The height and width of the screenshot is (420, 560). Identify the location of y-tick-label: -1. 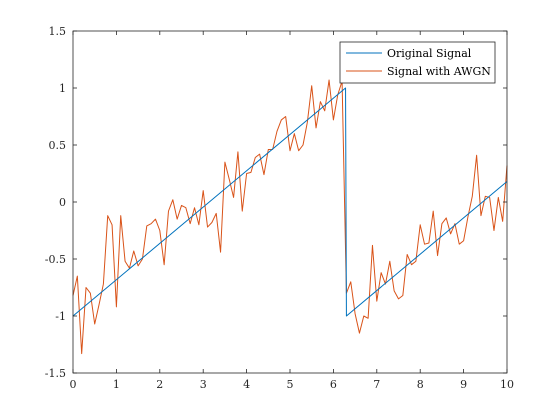
(60, 316).